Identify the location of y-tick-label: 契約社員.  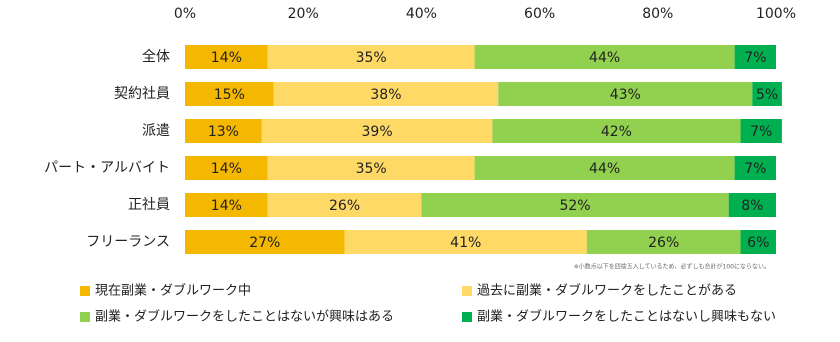
(142, 94).